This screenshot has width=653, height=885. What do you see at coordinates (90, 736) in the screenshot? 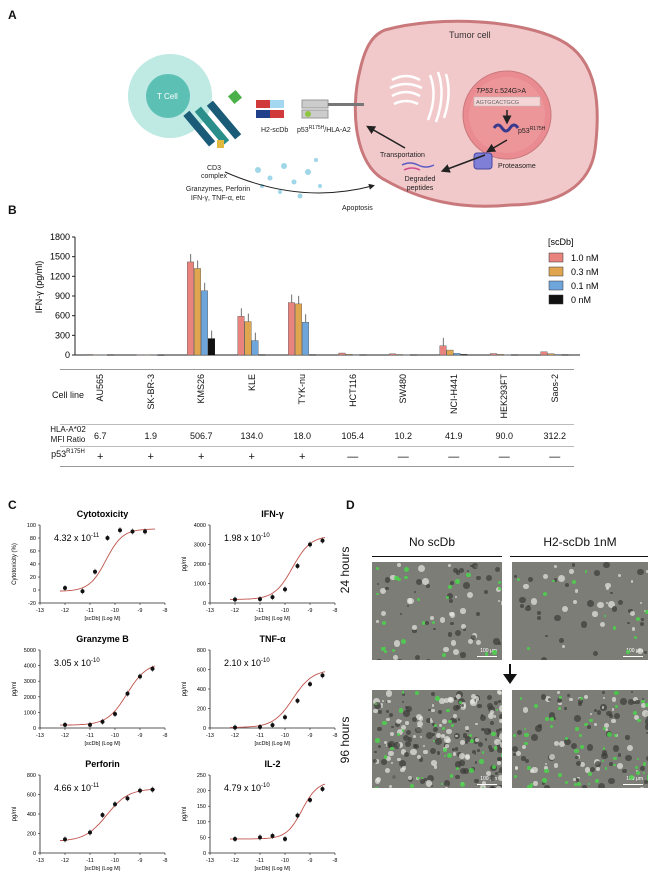
I see `plot-x-tick-label: -11` at bounding box center [90, 736].